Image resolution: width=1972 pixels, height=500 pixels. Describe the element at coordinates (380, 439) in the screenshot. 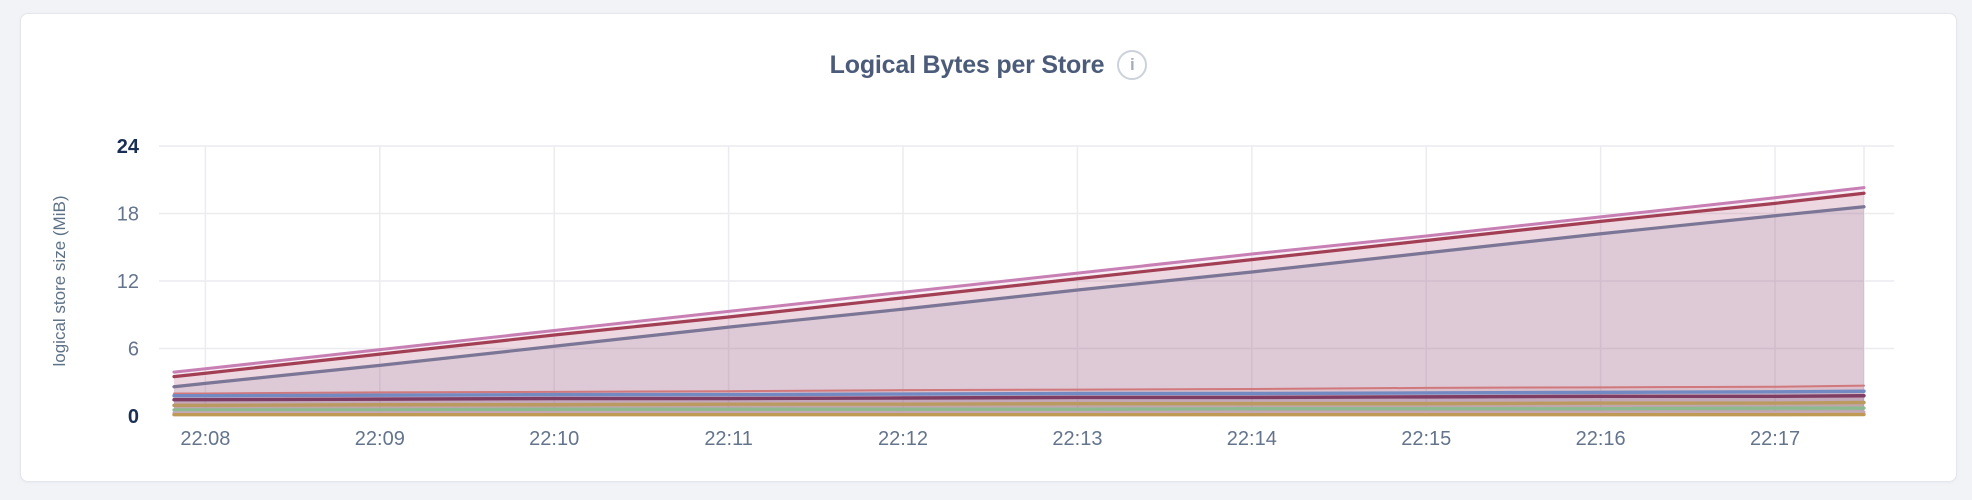

I see `x-tick-label: 22:09` at that location.